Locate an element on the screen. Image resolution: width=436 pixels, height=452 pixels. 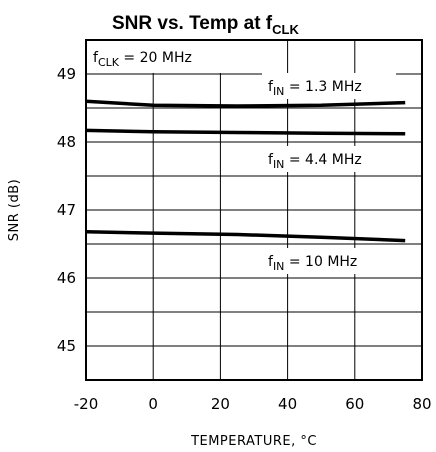
series-label-2: fIN = 4.4 MHz is located at coordinates (329, 159).